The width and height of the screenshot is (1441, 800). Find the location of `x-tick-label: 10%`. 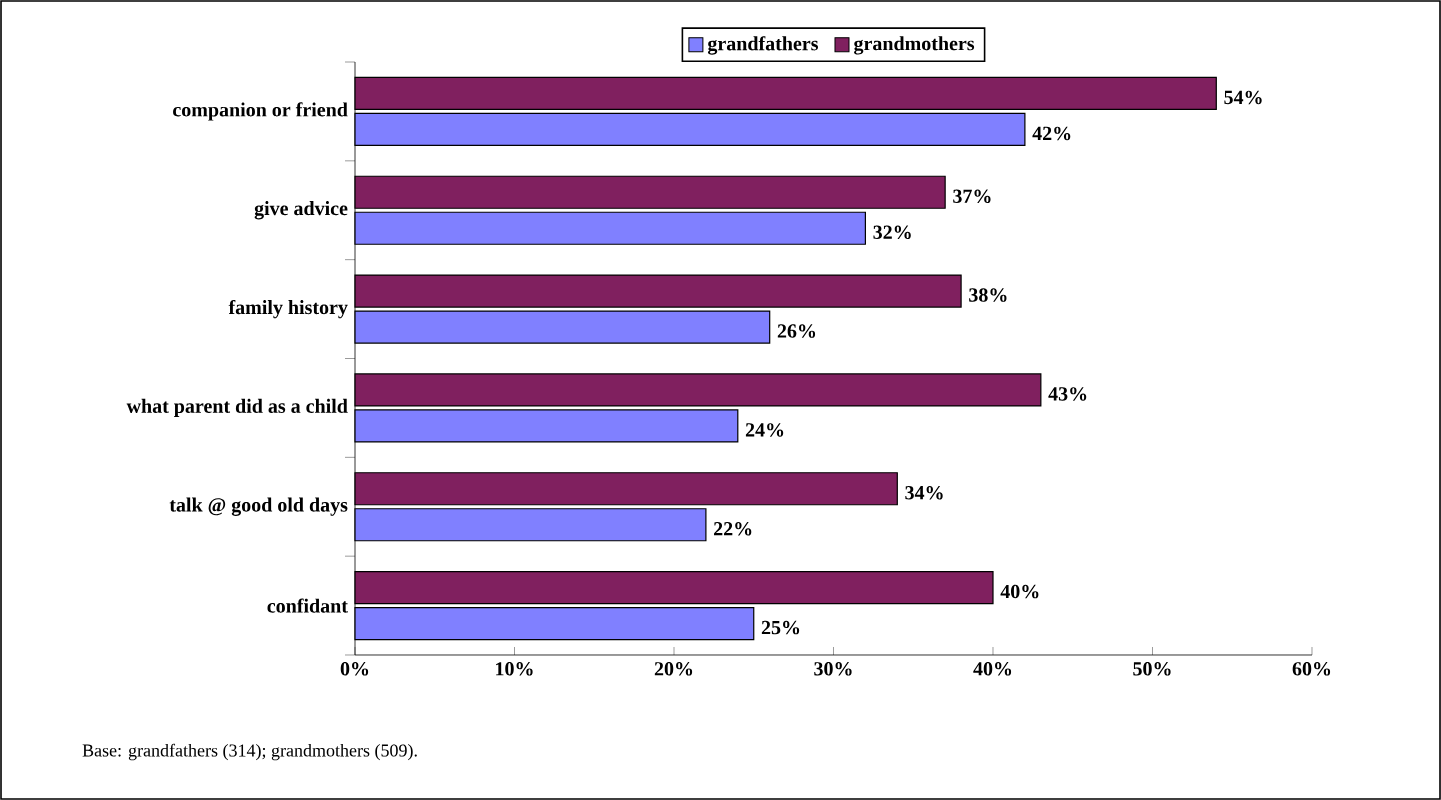

x-tick-label: 10% is located at coordinates (514, 669).